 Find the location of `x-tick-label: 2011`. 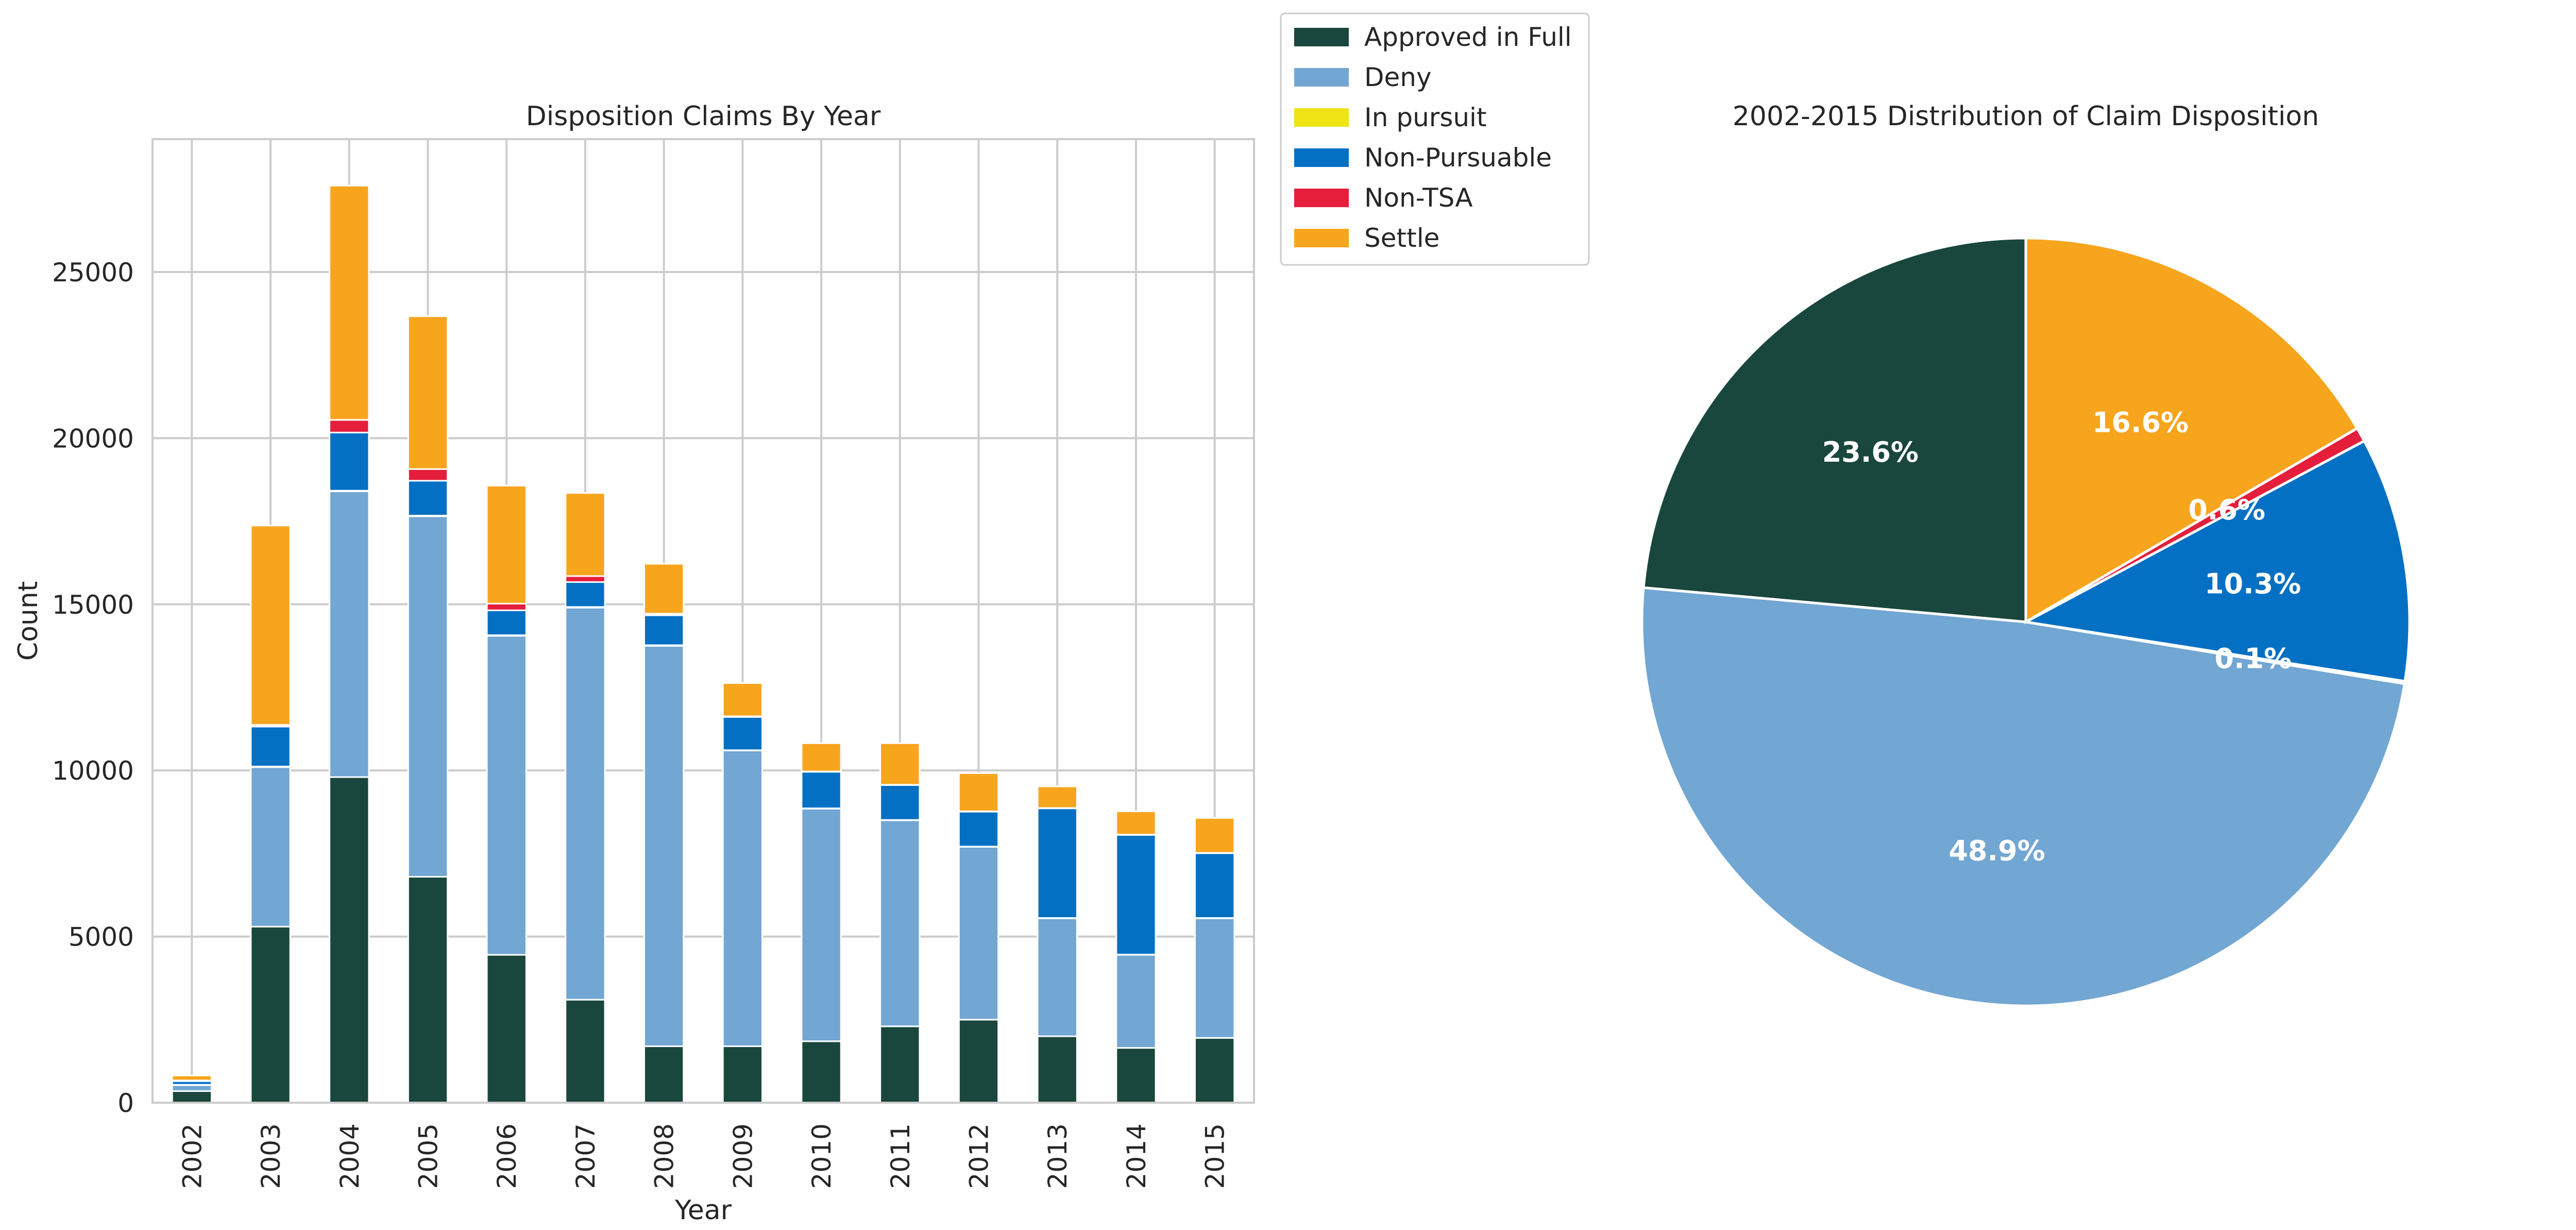

x-tick-label: 2011 is located at coordinates (901, 1156).